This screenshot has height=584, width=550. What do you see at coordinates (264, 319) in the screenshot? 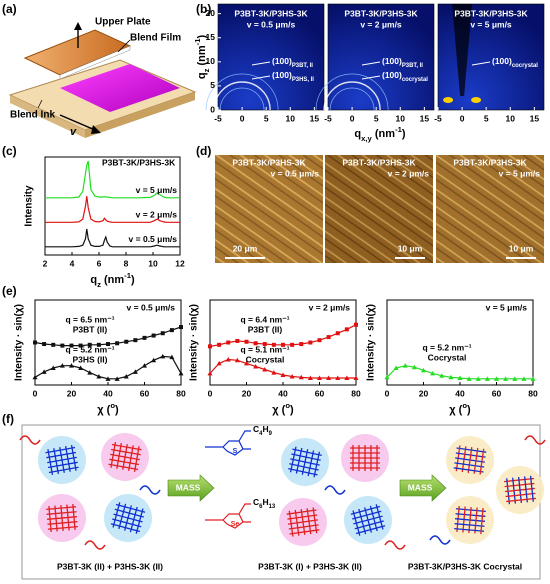
I see `annotation: q = 6.4 nm⁻¹` at bounding box center [264, 319].